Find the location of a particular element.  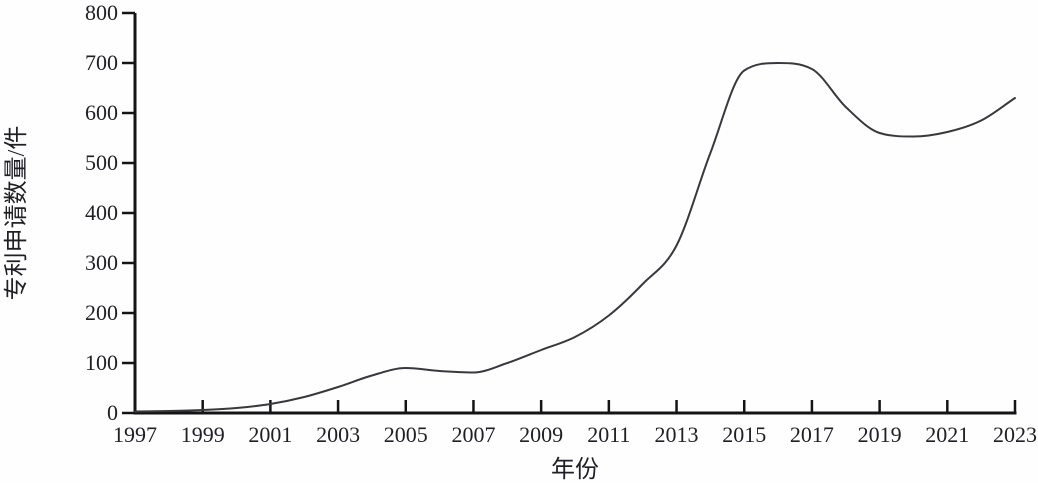

x-tick-label: 2015 is located at coordinates (744, 434).